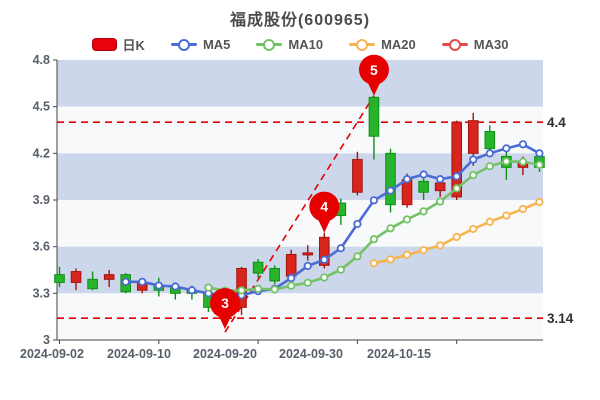  I want to click on chart-legend: 日K MA5 MA10 MA20 MA30, so click(300, 44).